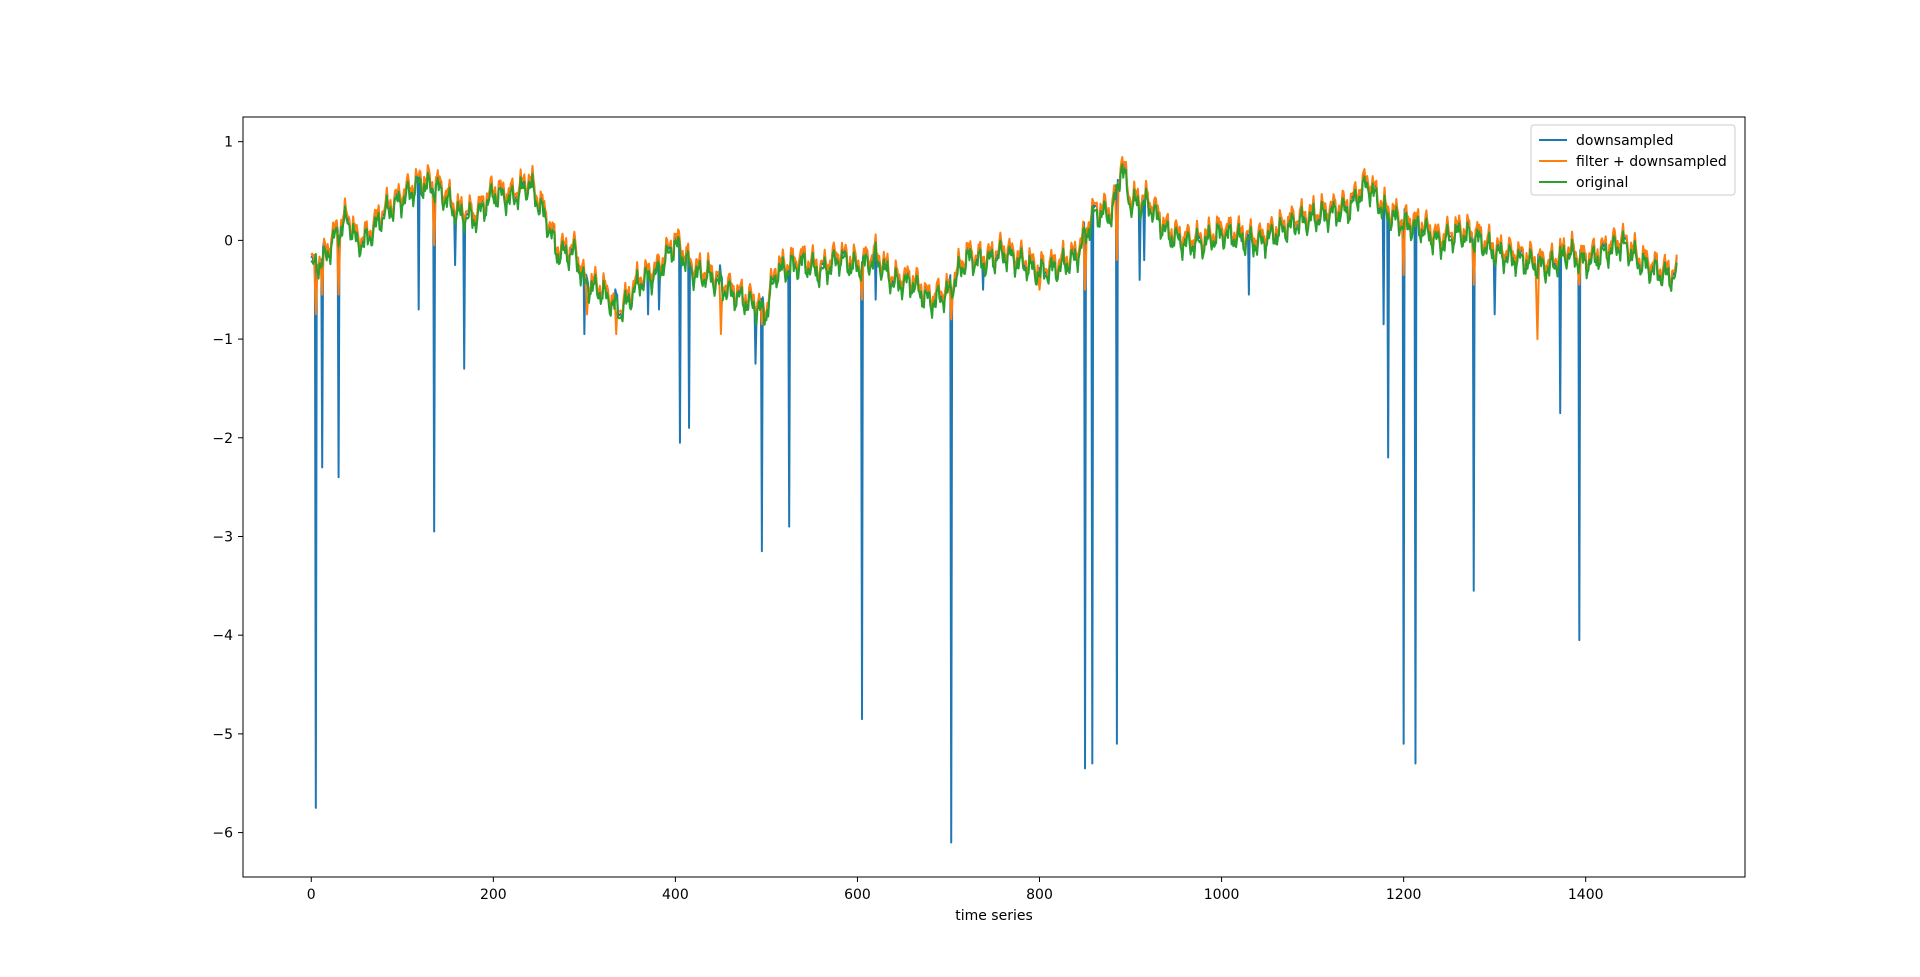 The width and height of the screenshot is (1920, 977). What do you see at coordinates (222, 340) in the screenshot?
I see `y-tick-label: −1` at bounding box center [222, 340].